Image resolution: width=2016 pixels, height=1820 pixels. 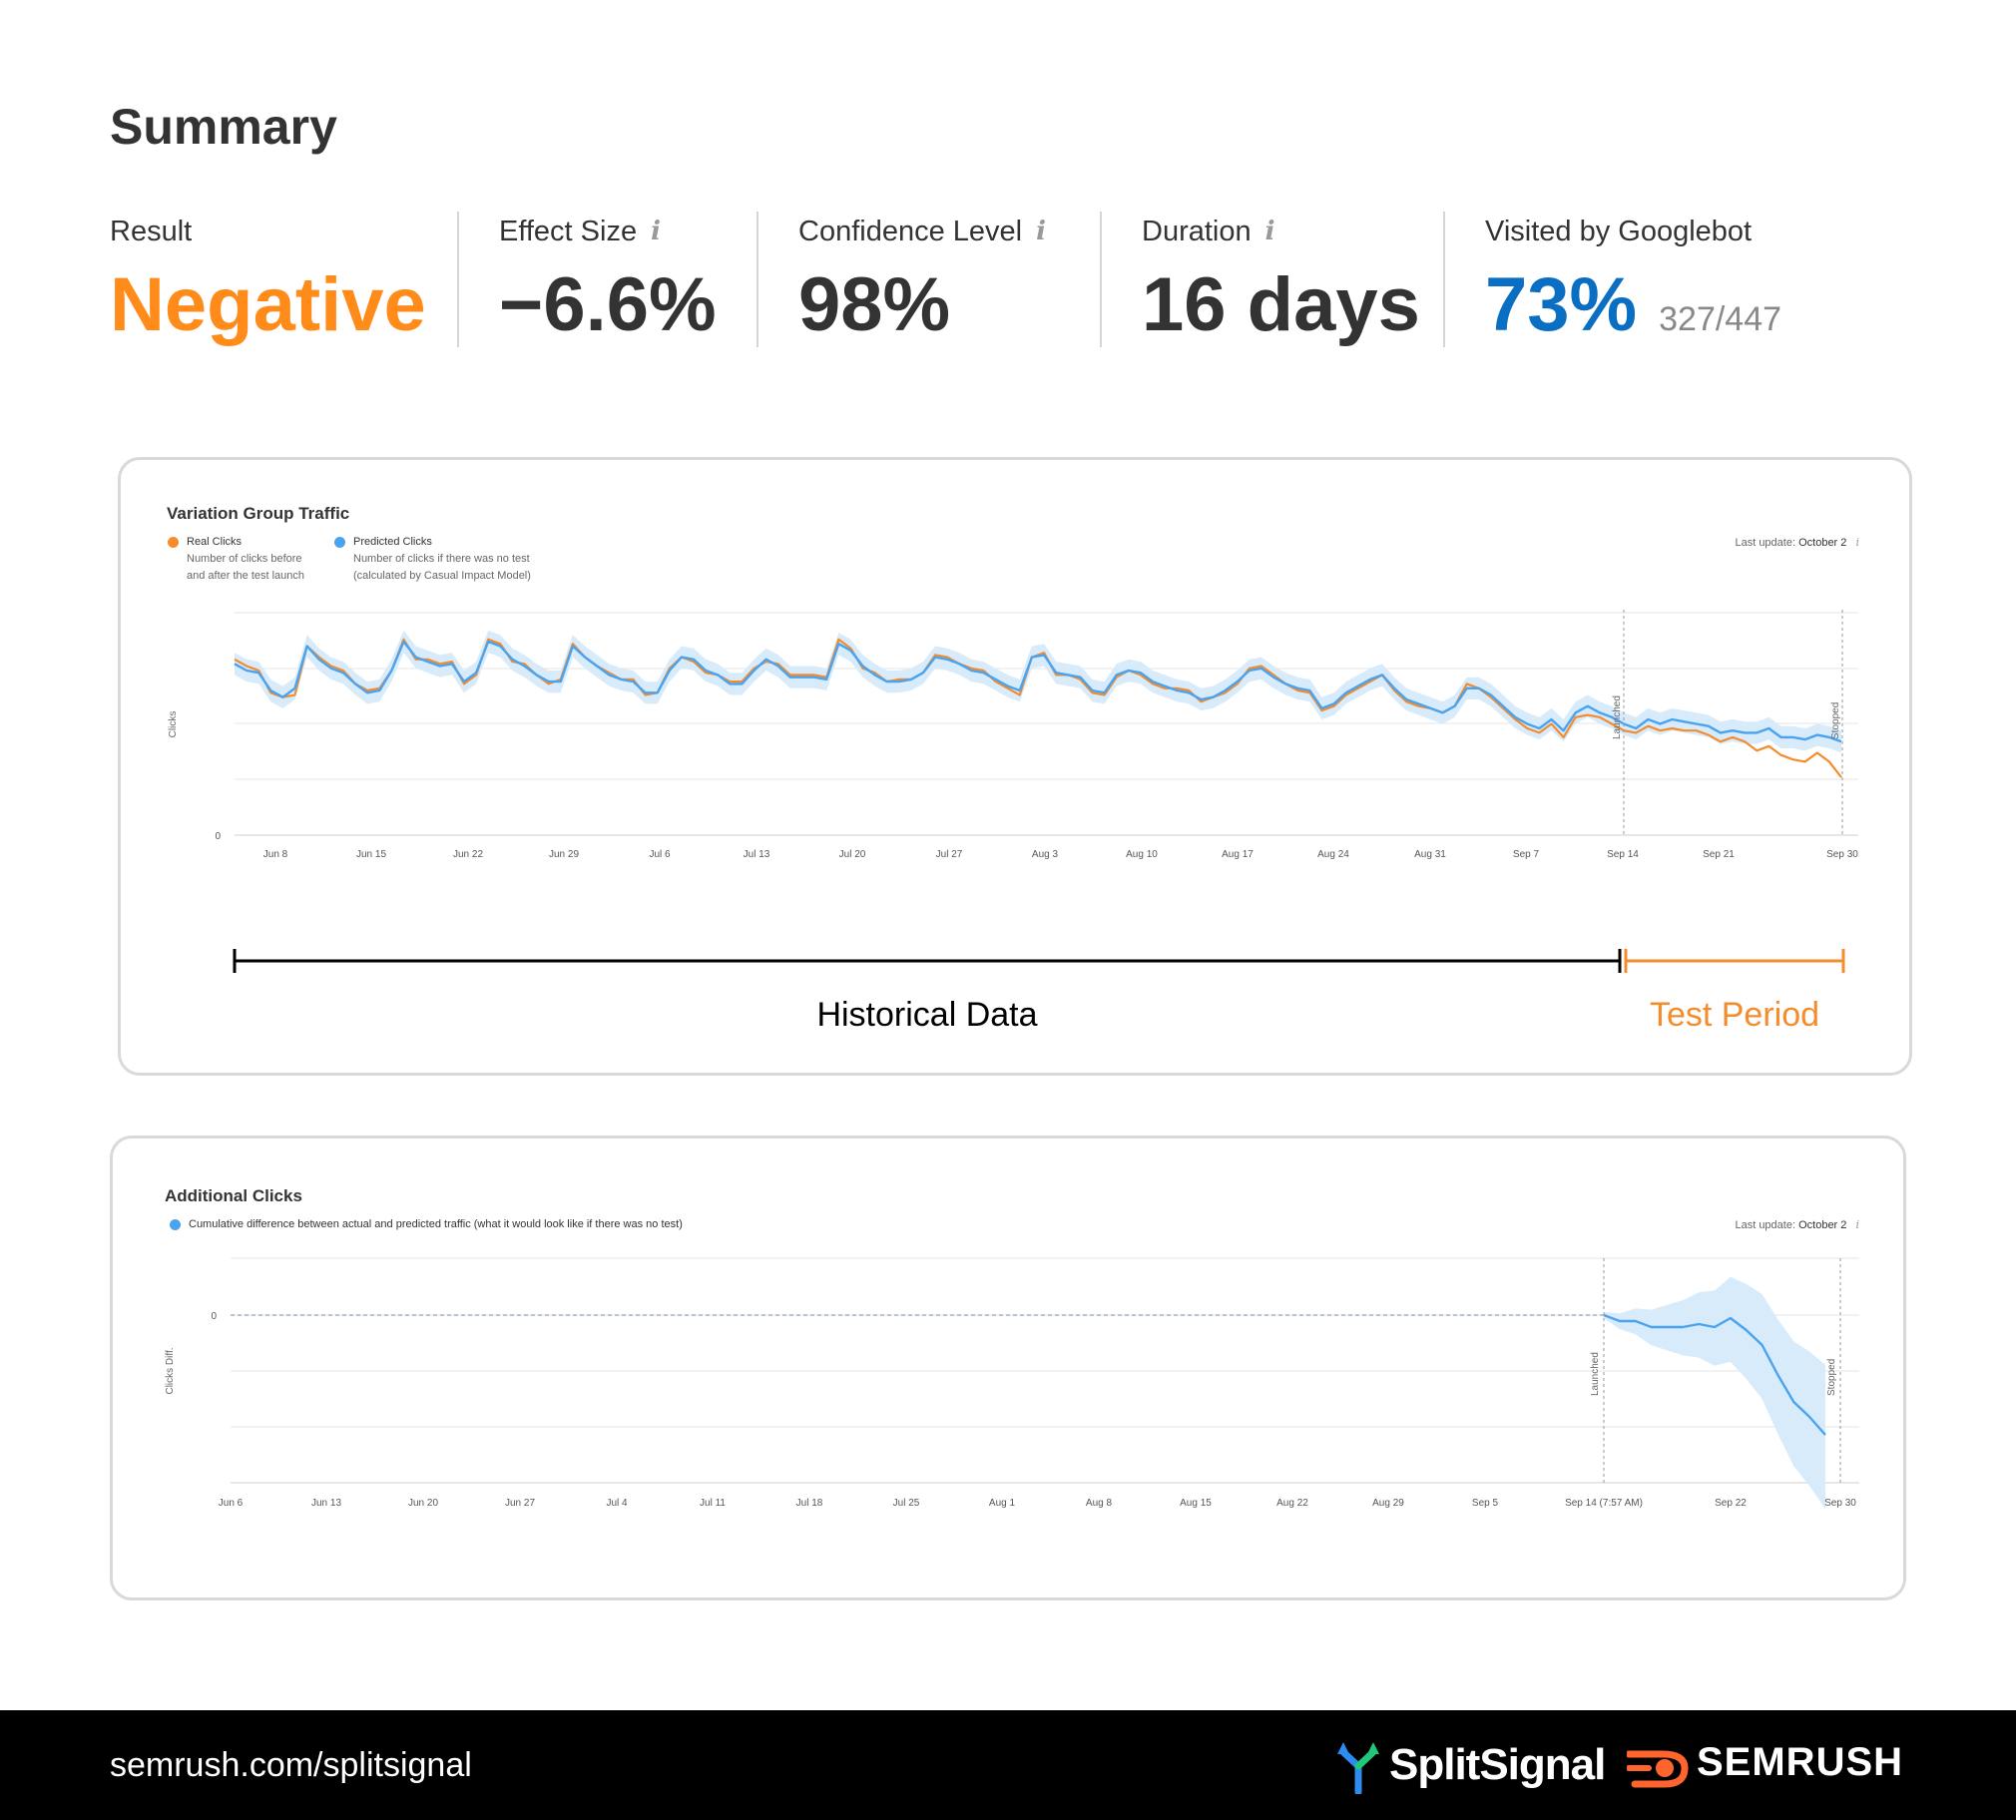 I want to click on x-tick-label: Jul 20, so click(x=852, y=854).